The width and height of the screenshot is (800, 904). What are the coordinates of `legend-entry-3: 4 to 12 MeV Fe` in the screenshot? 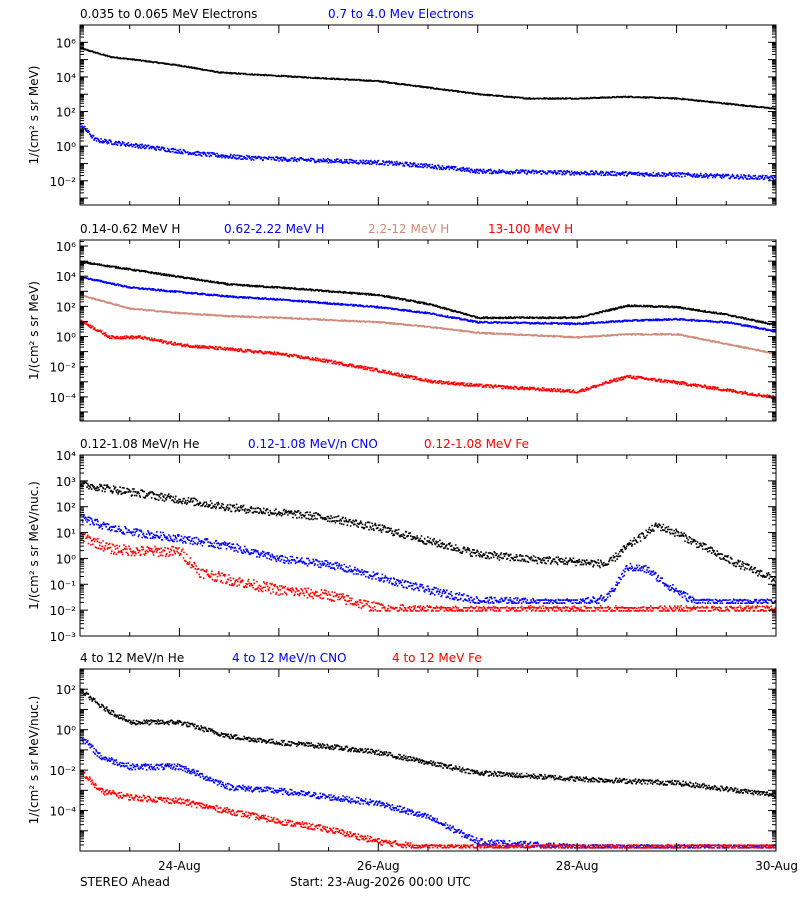 It's located at (437, 658).